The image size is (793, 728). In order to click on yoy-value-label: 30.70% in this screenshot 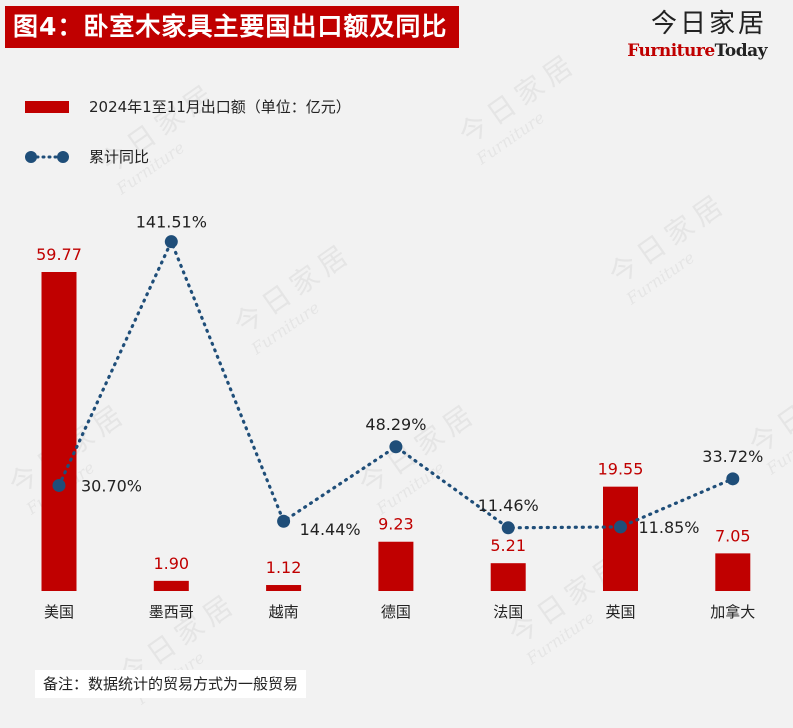, I will do `click(111, 485)`.